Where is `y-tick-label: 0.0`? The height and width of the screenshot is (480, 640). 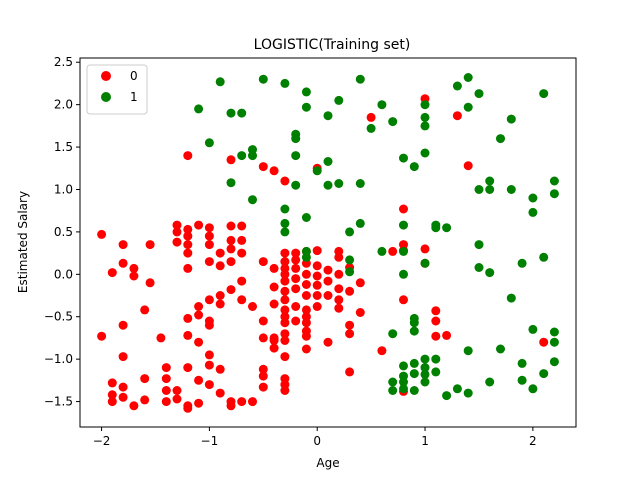 y-tick-label: 0.0 is located at coordinates (63, 274).